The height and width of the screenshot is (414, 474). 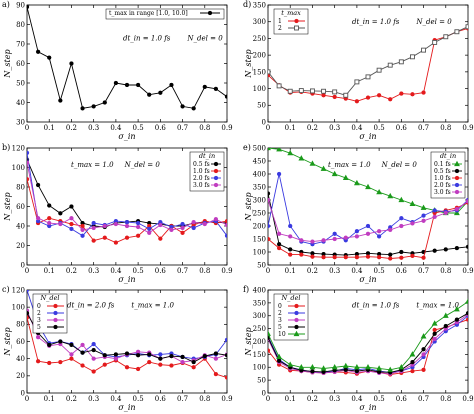 I want to click on legend-entry-label: 5, so click(x=39, y=327).